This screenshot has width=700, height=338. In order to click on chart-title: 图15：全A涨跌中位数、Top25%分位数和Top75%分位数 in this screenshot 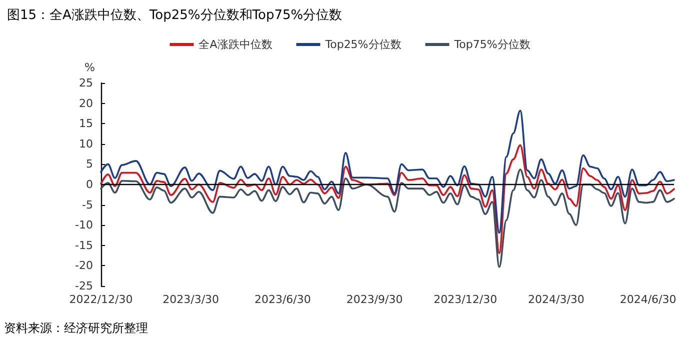, I will do `click(174, 15)`.